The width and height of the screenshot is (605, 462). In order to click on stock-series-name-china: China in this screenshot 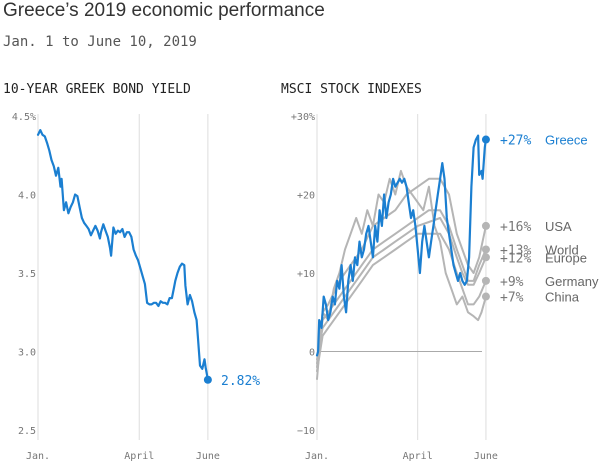, I will do `click(562, 297)`.